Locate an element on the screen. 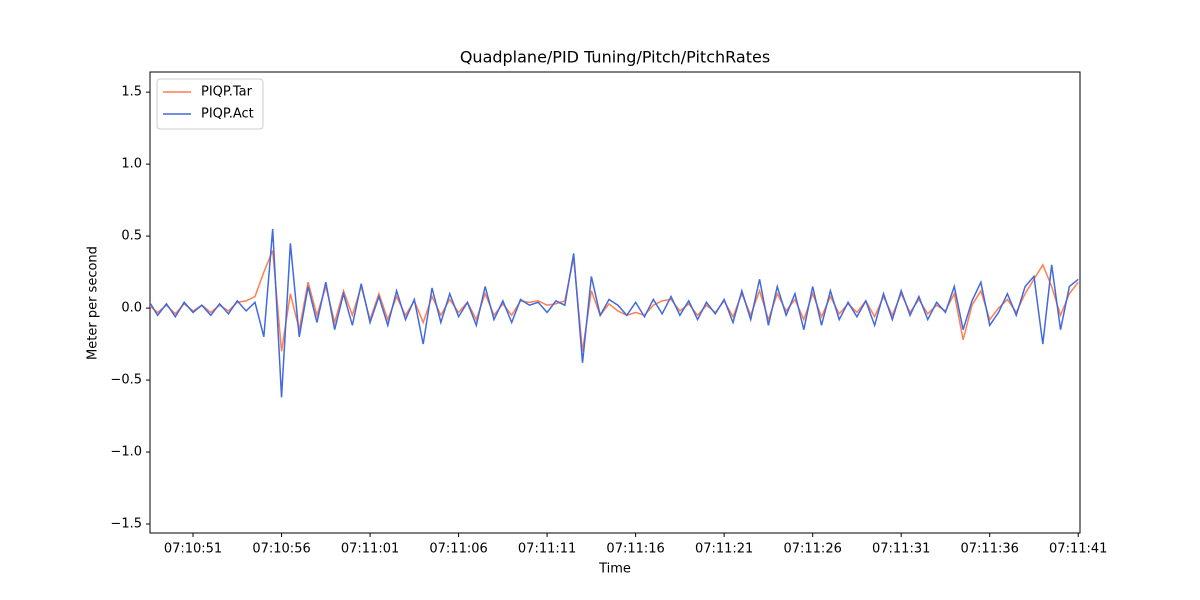 This screenshot has height=600, width=1200. y-tick-label: 1.5 is located at coordinates (131, 92).